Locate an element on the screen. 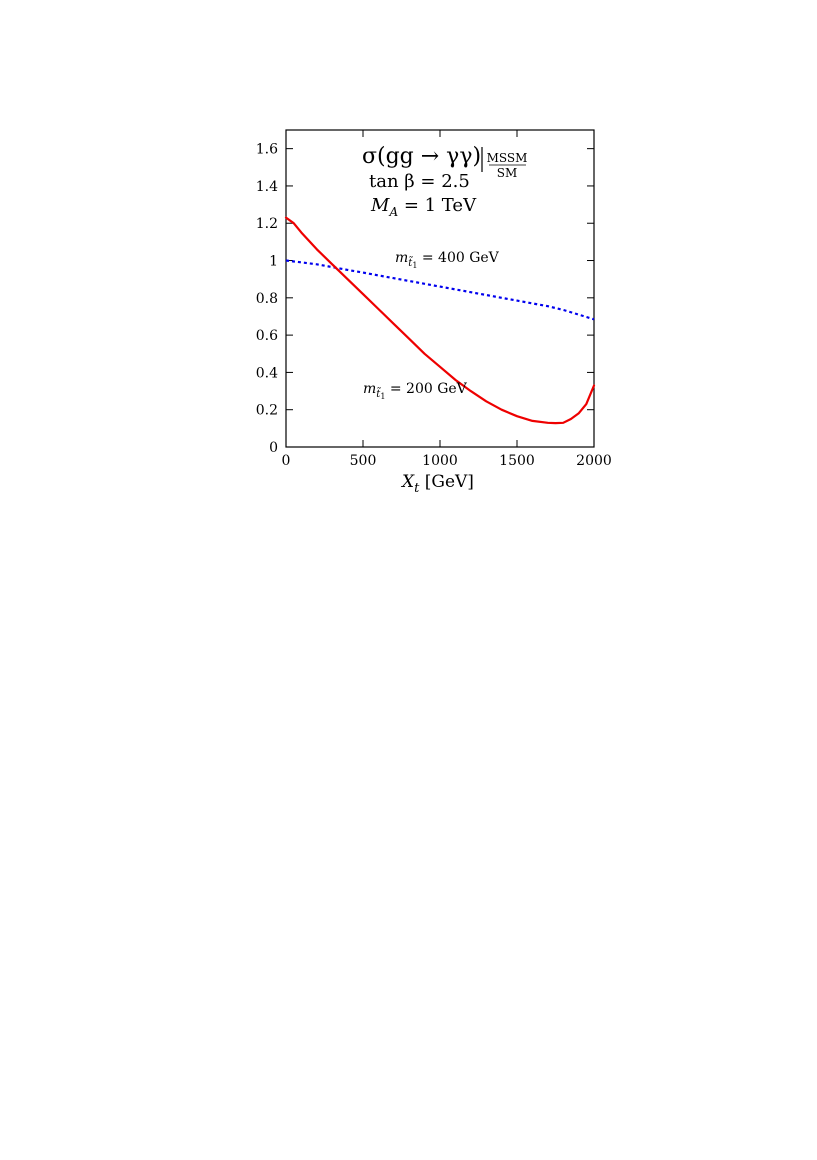  y-tick-label: 0.4 is located at coordinates (267, 373).